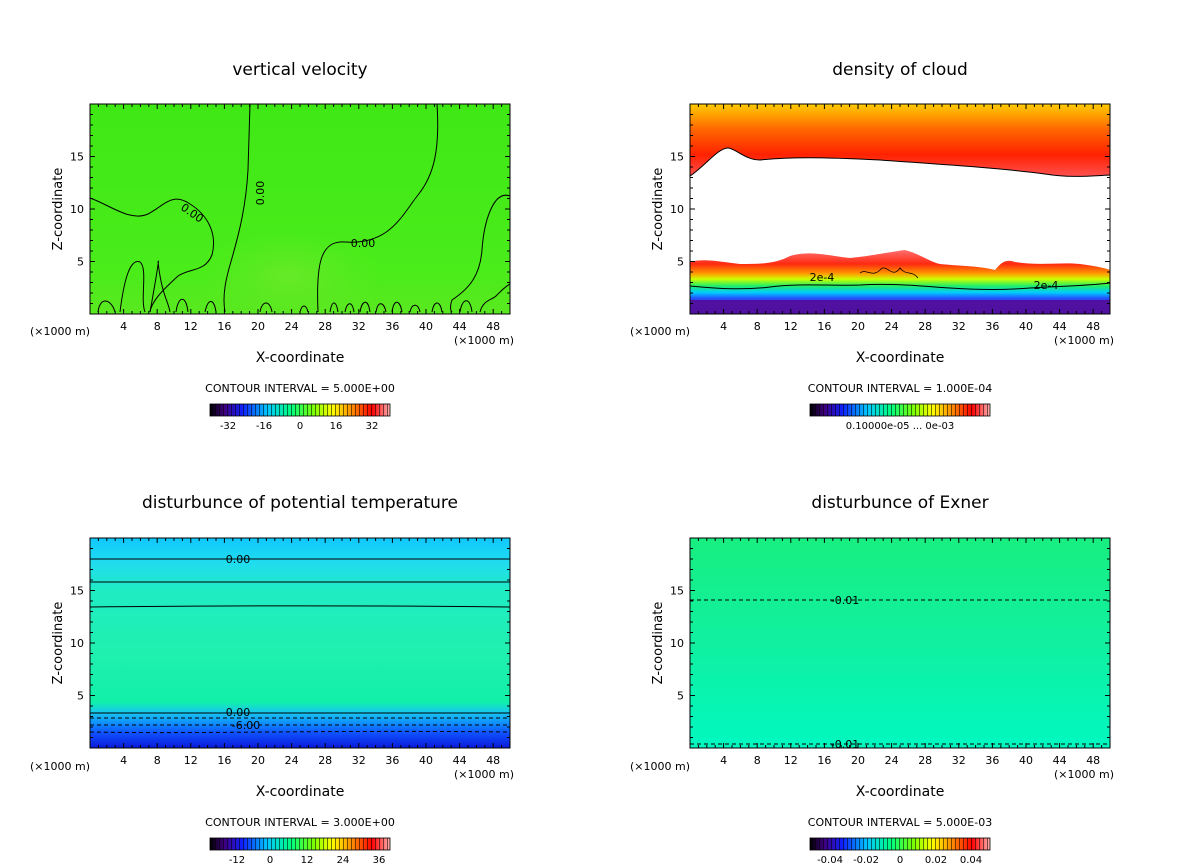 The height and width of the screenshot is (868, 1200). I want to click on colorbar-tick-label: 0.02, so click(936, 860).